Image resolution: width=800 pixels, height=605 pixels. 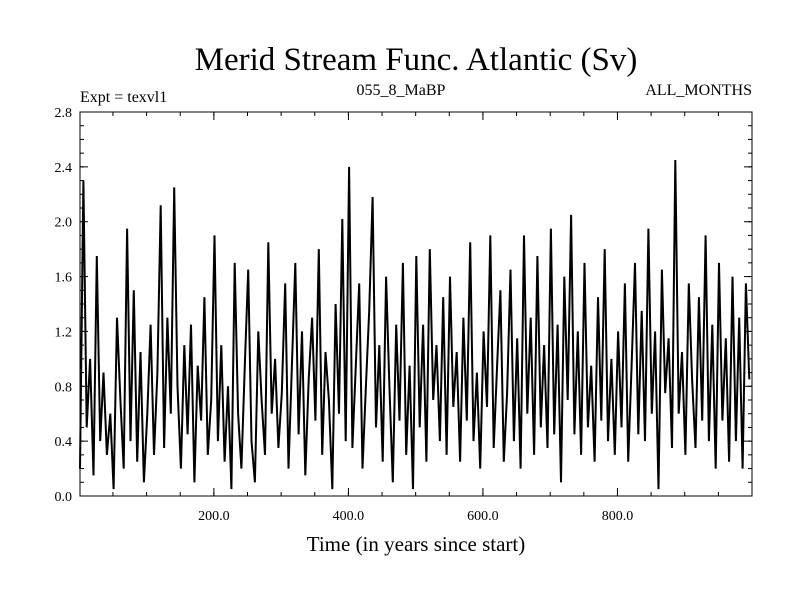 What do you see at coordinates (214, 516) in the screenshot?
I see `x-tick-label: 200.0` at bounding box center [214, 516].